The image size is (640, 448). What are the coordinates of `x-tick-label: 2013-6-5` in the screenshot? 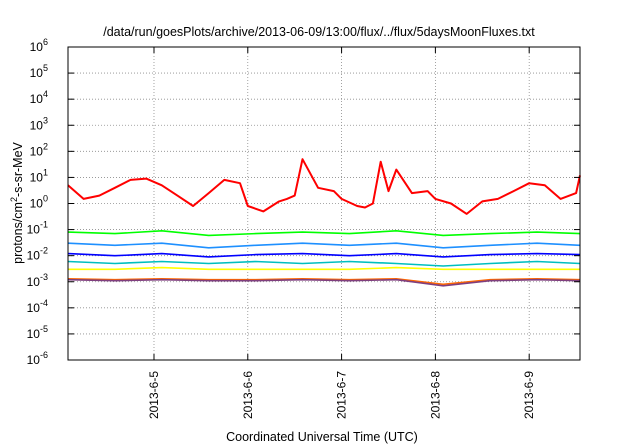 It's located at (154, 395).